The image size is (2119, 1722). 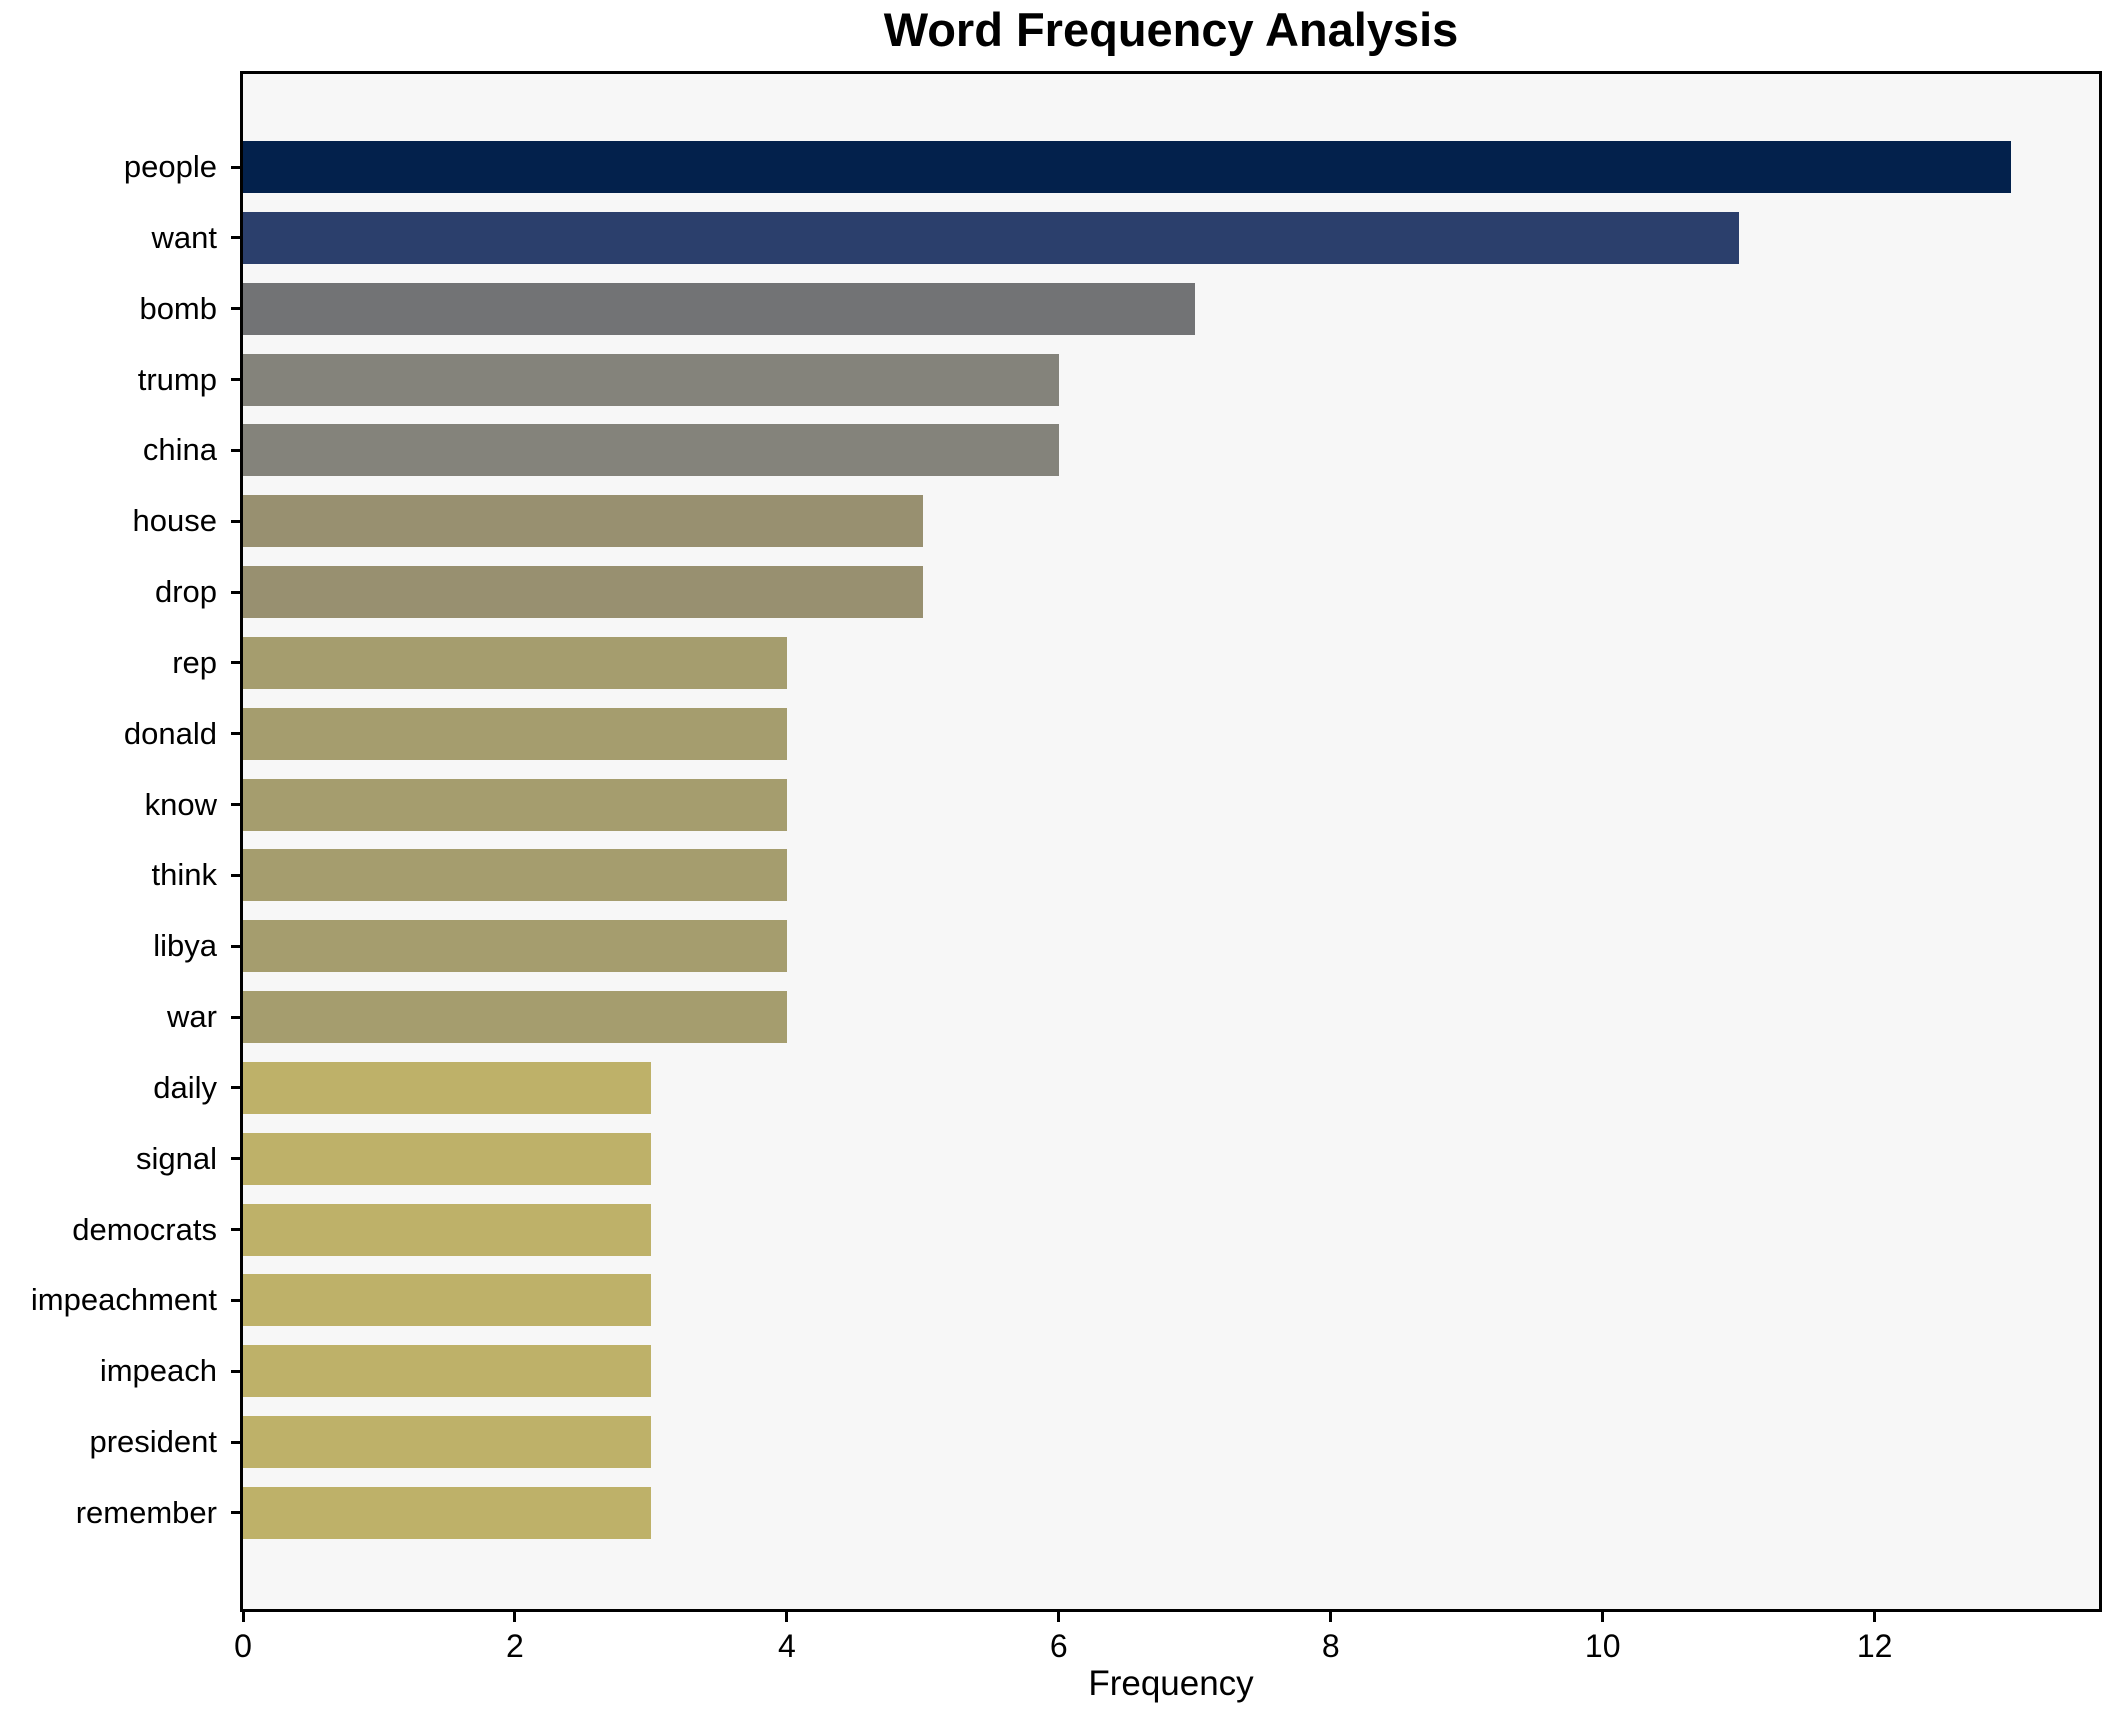 I want to click on x-tick-label-0: 0, so click(x=243, y=1646).